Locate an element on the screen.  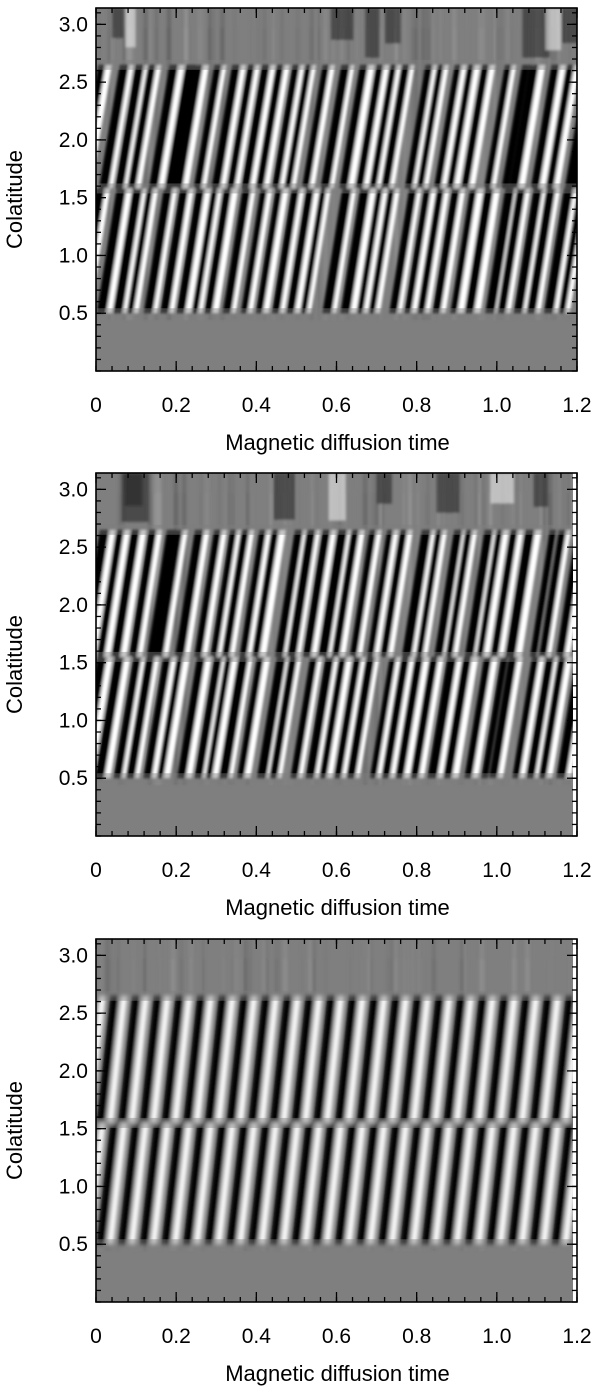
x-tick-label: 0.2 is located at coordinates (176, 870).